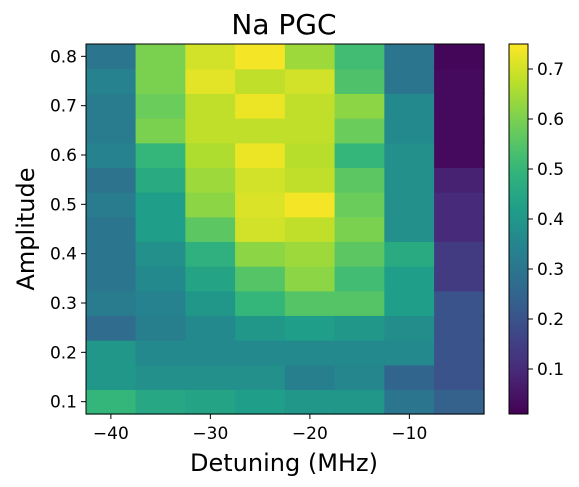  I want to click on colorbar-tick-label: 0.3, so click(550, 270).